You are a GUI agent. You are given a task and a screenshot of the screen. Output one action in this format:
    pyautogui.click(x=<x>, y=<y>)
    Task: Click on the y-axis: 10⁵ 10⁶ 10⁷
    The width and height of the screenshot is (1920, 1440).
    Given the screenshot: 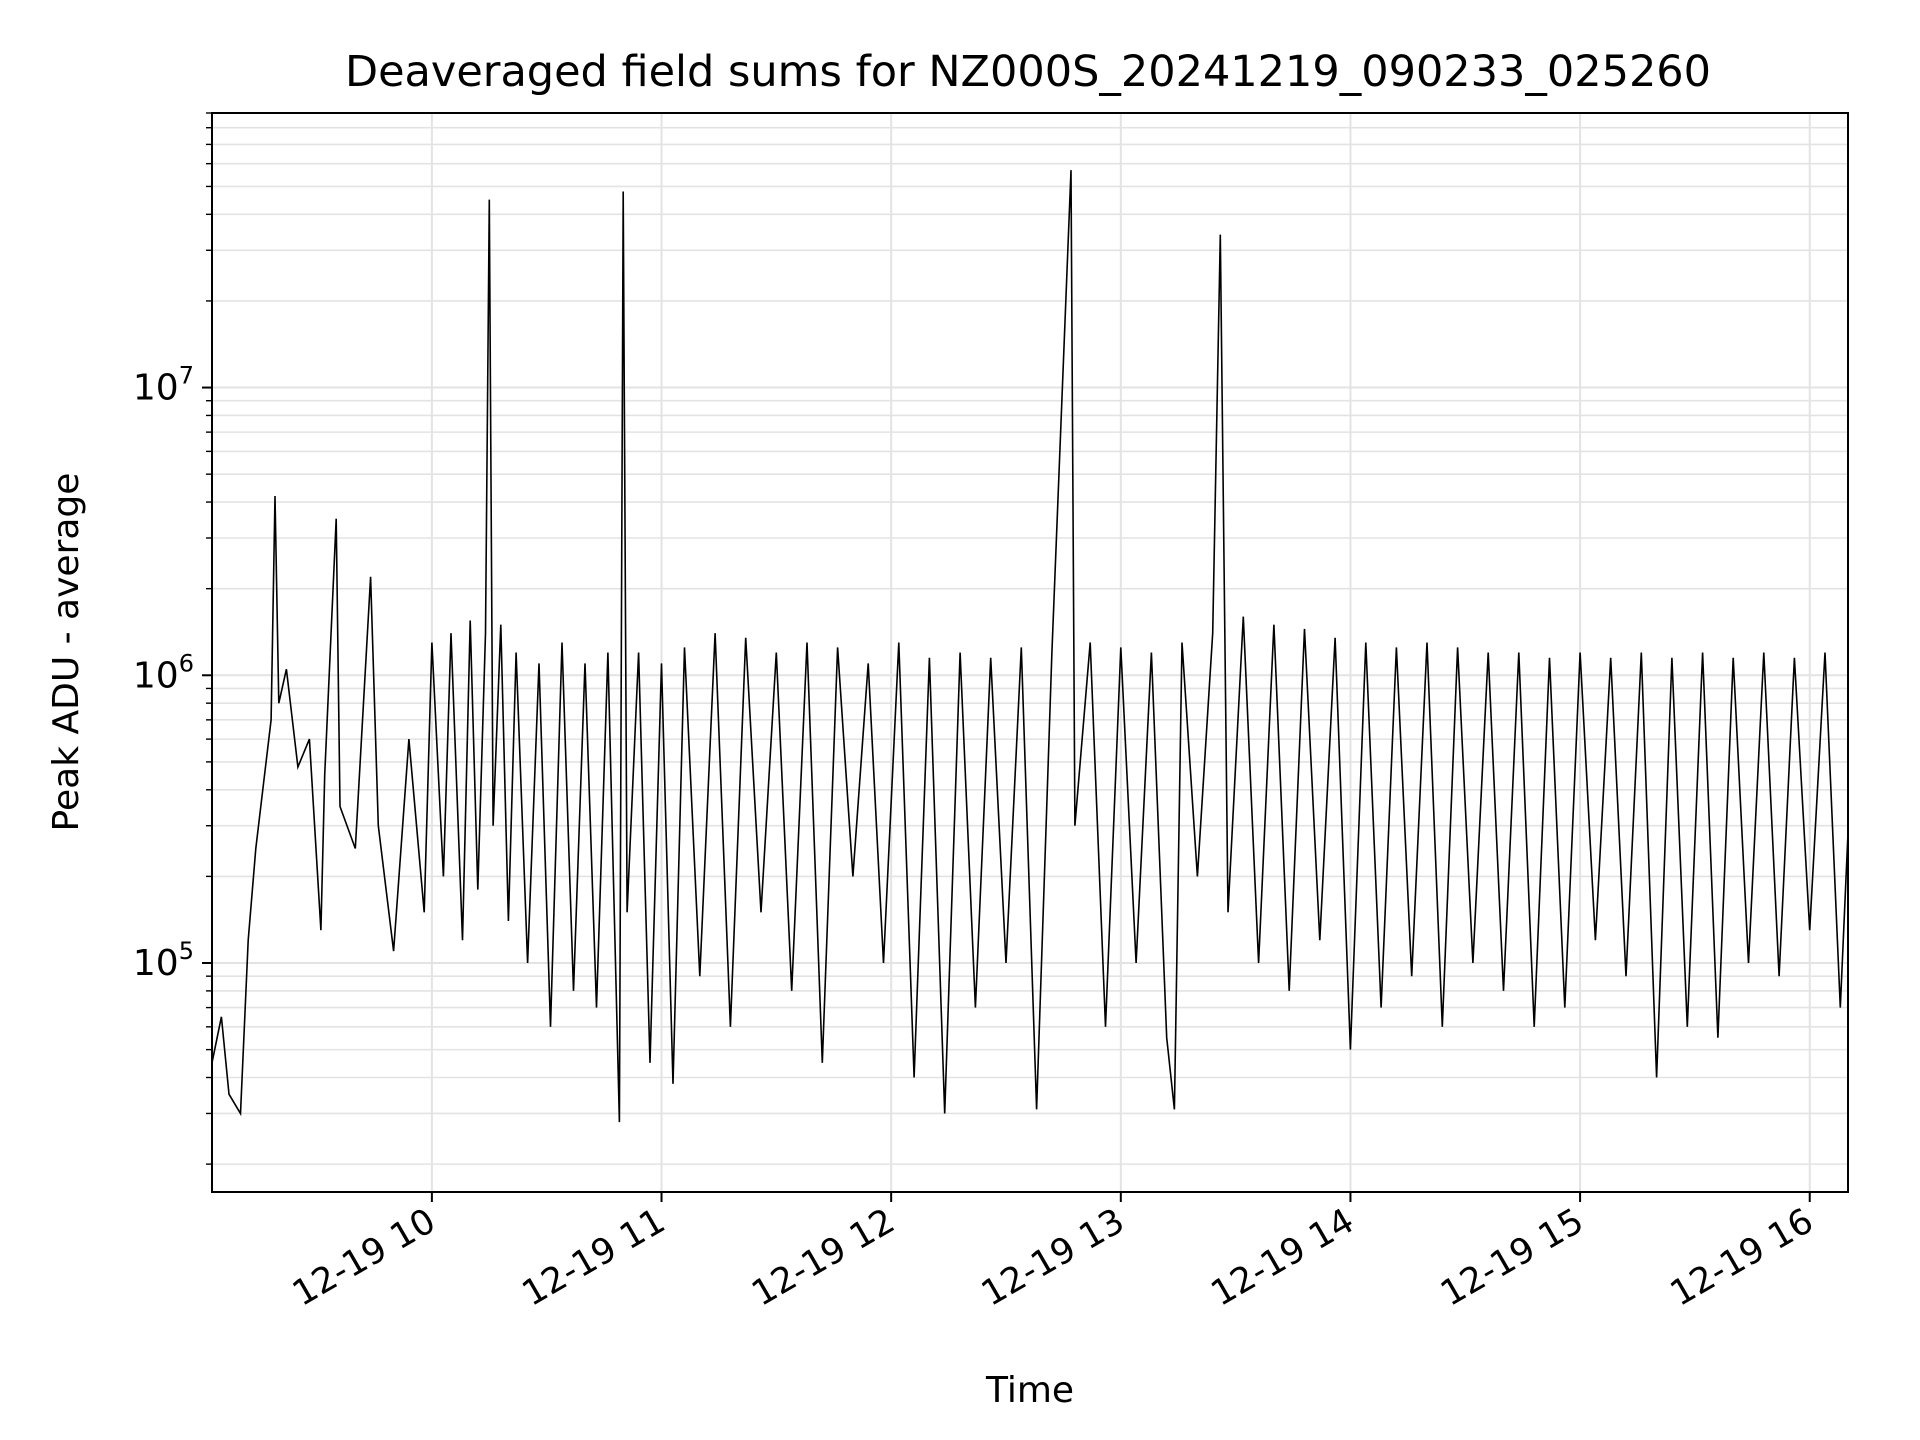 What is the action you would take?
    pyautogui.click(x=172, y=638)
    